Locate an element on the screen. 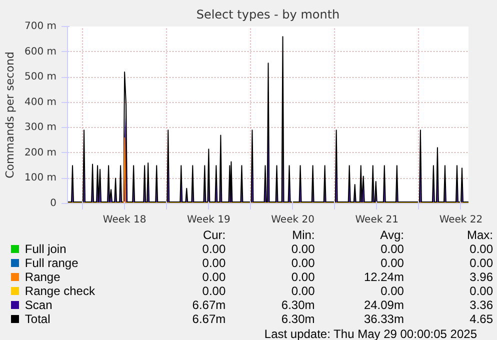 This screenshot has height=340, width=497. text: 36.33m is located at coordinates (383, 319).